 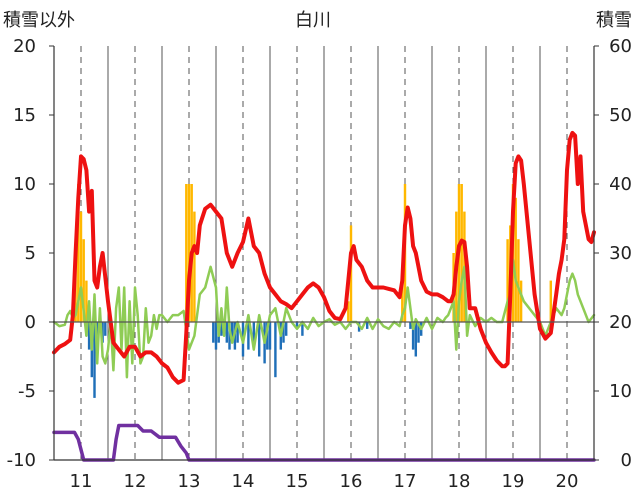 I want to click on x-tick-label: 18, so click(x=459, y=481).